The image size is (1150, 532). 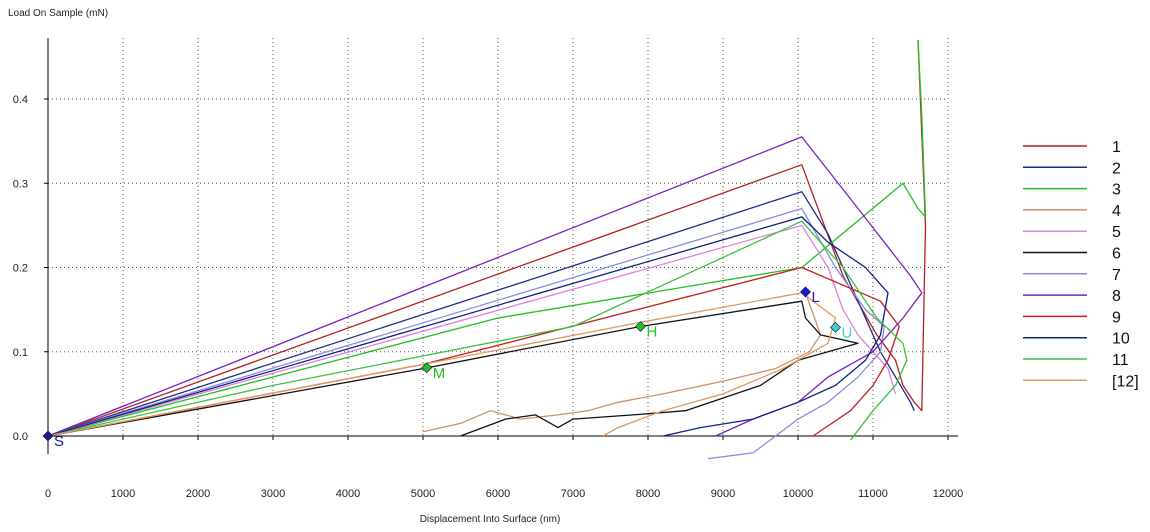 I want to click on y-axis-title: Load On Sample (mN), so click(x=58, y=13).